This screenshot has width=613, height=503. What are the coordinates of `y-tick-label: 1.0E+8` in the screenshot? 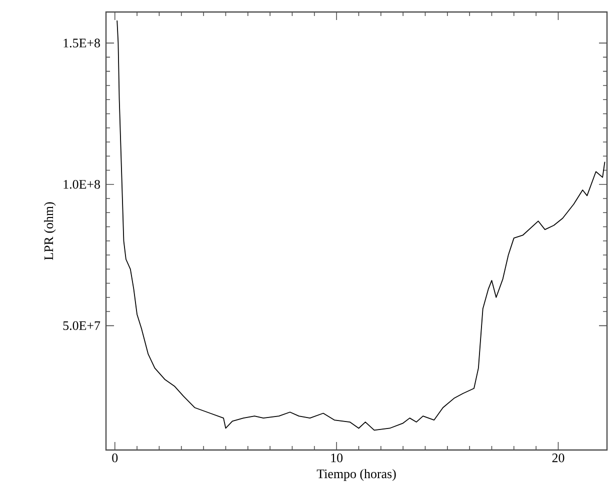 It's located at (82, 184).